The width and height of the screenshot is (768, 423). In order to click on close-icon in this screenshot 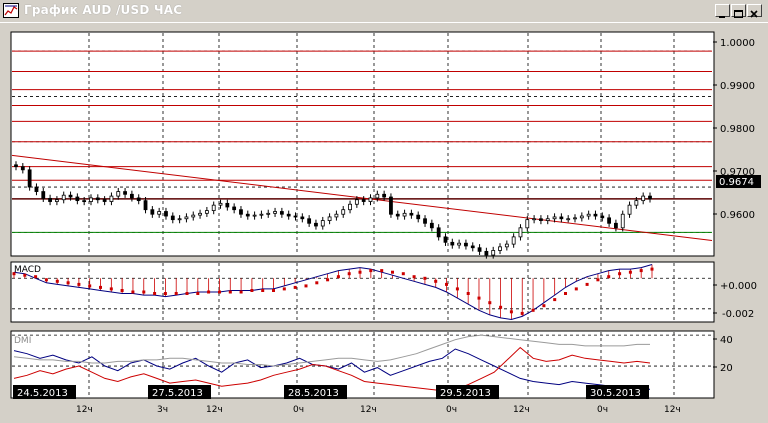, I will do `click(754, 14)`.